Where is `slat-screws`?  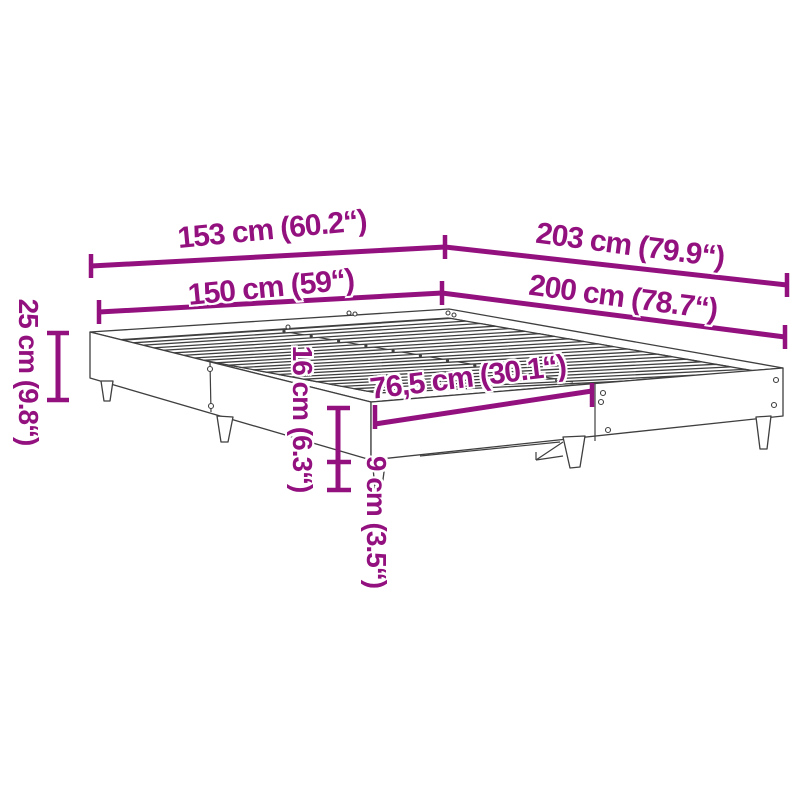
slat-screws is located at coordinates (420, 355).